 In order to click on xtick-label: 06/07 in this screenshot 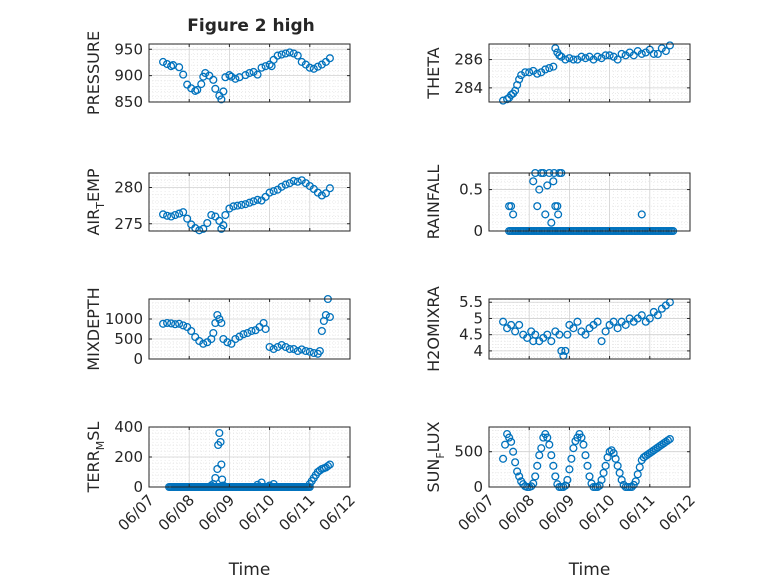, I will do `click(476, 512)`.